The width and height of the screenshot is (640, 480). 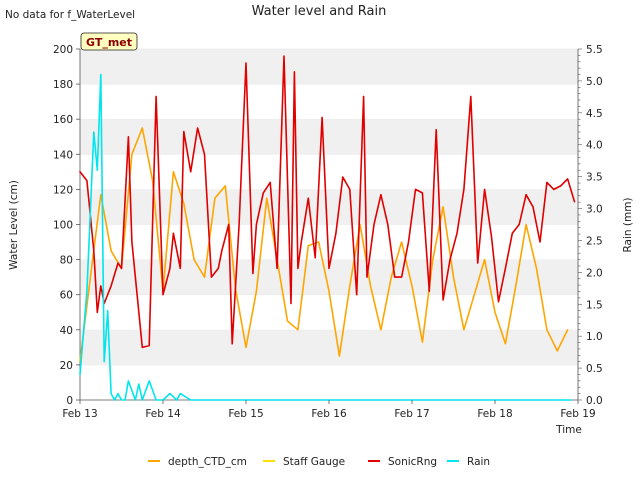 What do you see at coordinates (594, 210) in the screenshot?
I see `y2-tick-label: 3.0` at bounding box center [594, 210].